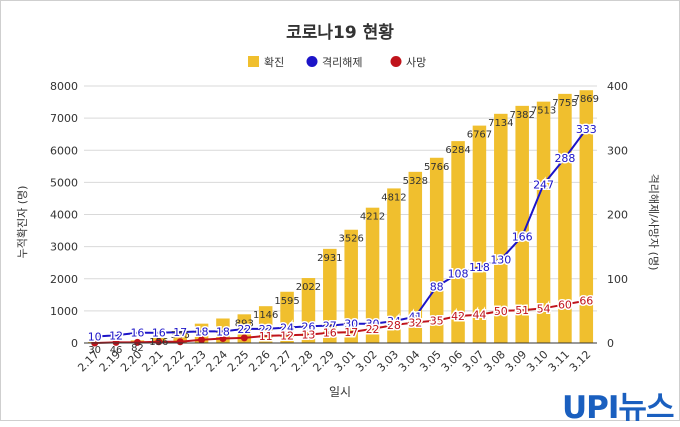 This screenshot has width=680, height=427. I want to click on bar-label: 1146, so click(265, 315).